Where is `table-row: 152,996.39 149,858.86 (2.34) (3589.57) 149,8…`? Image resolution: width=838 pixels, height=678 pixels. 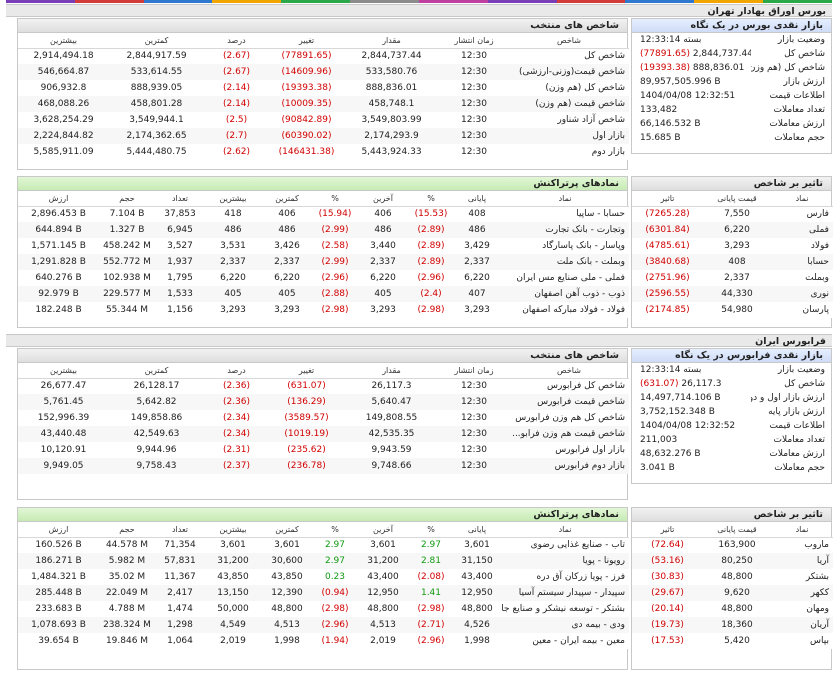
table-row: 152,996.39 149,858.86 (2.34) (3589.57) 149,8… is located at coordinates (323, 418).